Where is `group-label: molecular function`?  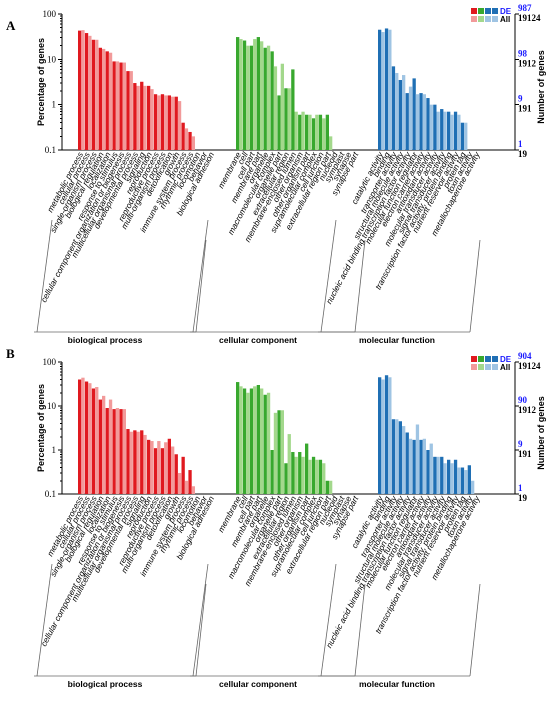
group-label: molecular function is located at coordinates (397, 340).